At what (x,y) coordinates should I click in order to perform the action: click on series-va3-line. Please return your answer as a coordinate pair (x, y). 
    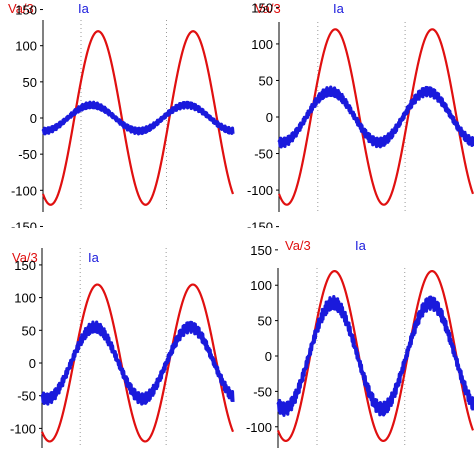
    Looking at the image, I should click on (137, 363).